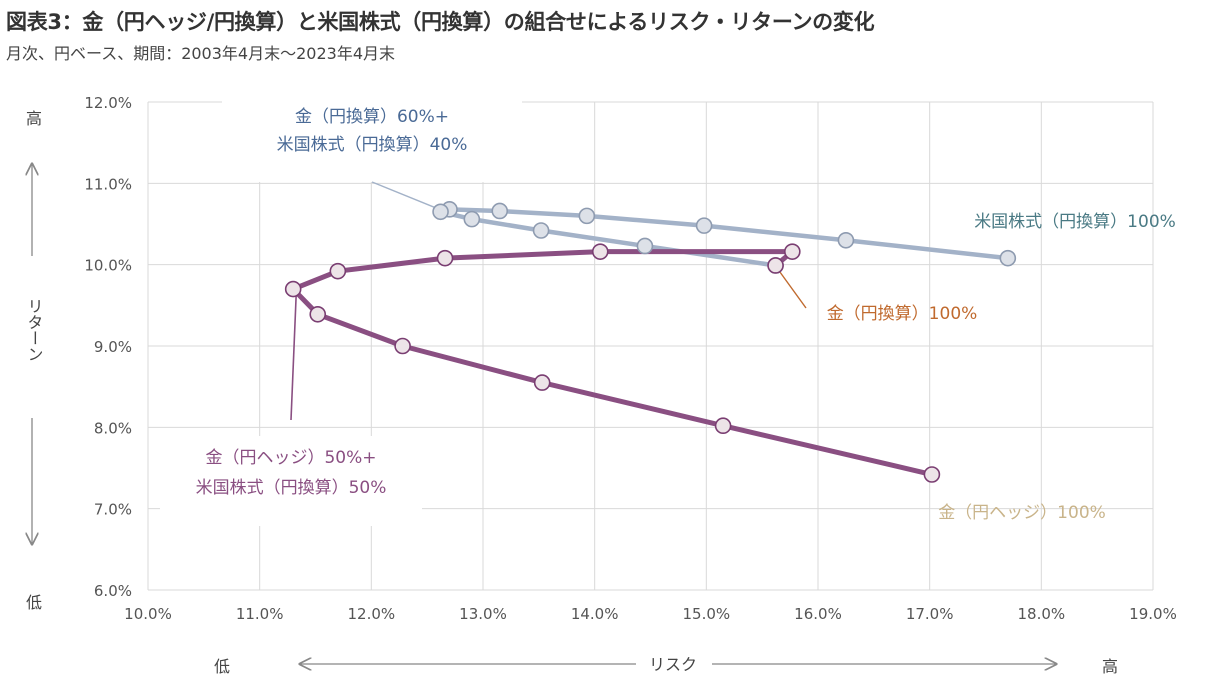  What do you see at coordinates (113, 510) in the screenshot?
I see `y-tick-label: 7.0%` at bounding box center [113, 510].